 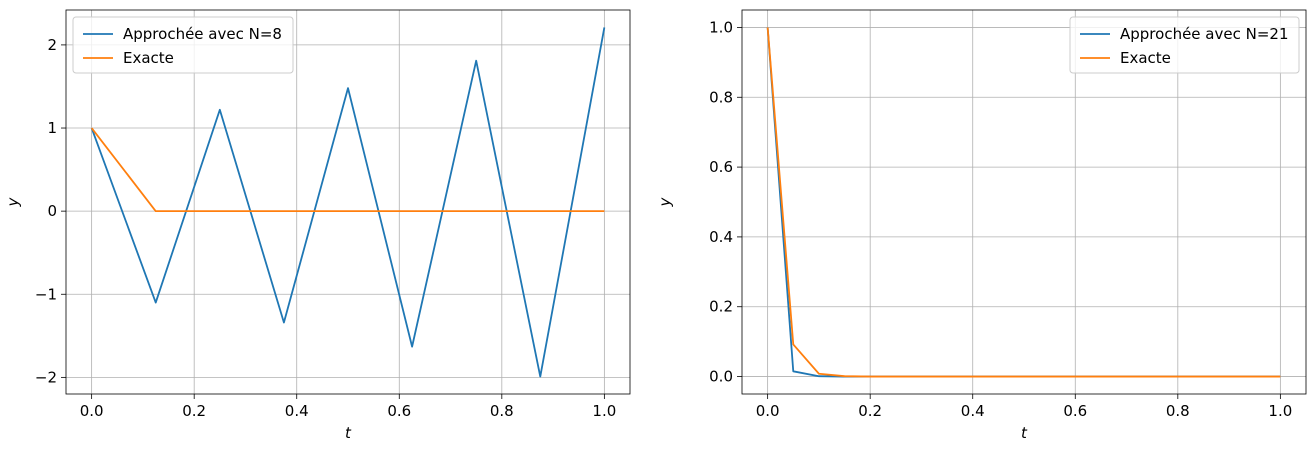 I want to click on y-tick-label: 0.4, so click(x=721, y=237).